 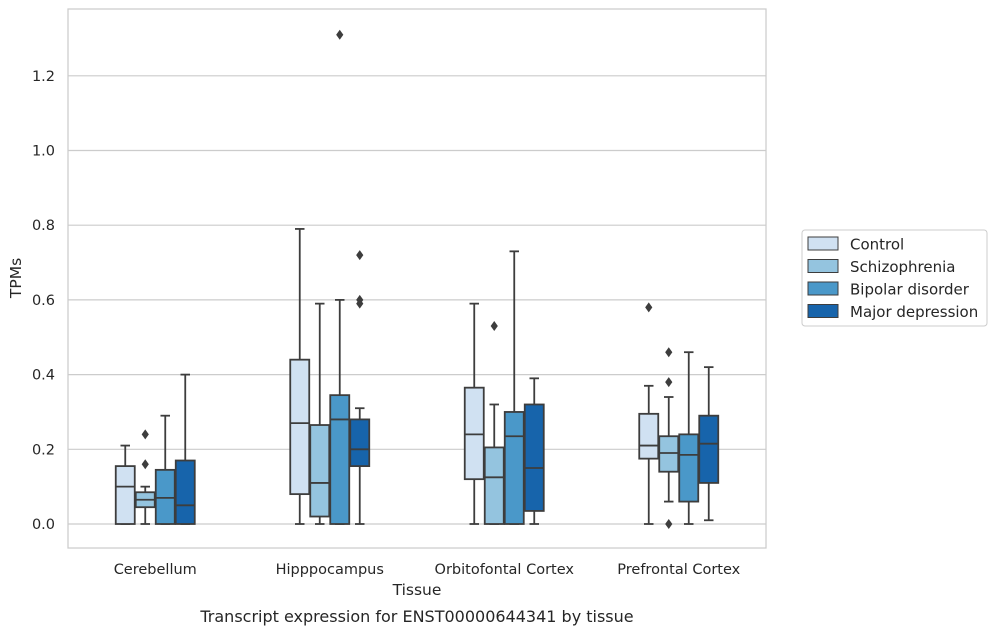 What do you see at coordinates (43, 152) in the screenshot?
I see `y-tick-label: 1.0` at bounding box center [43, 152].